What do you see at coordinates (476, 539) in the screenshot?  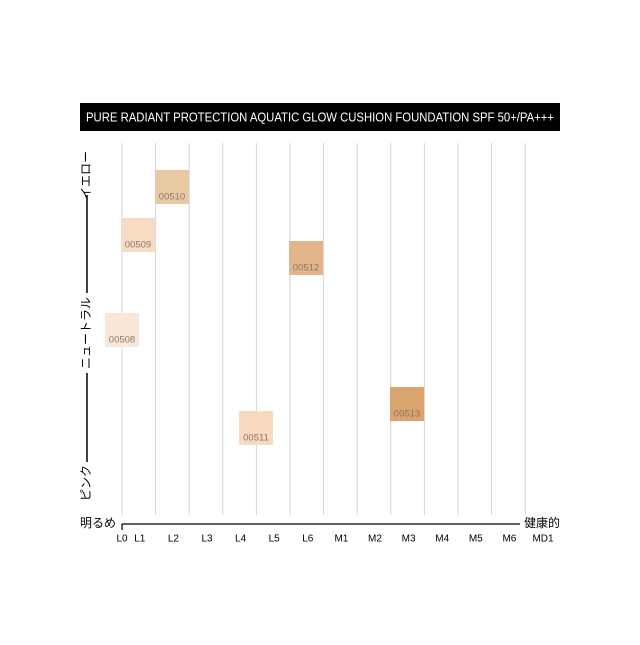 I see `x-label: M5` at bounding box center [476, 539].